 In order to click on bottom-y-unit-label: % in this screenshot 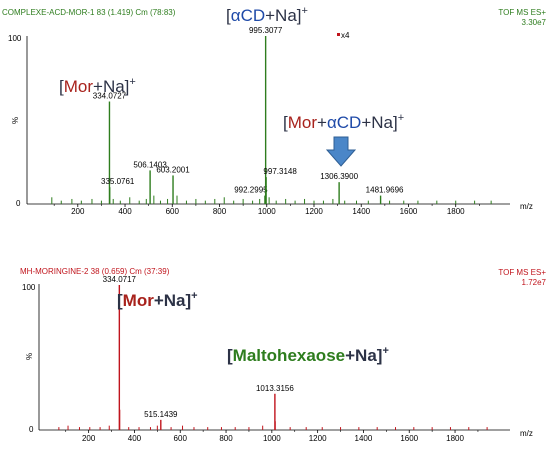, I will do `click(29, 356)`.